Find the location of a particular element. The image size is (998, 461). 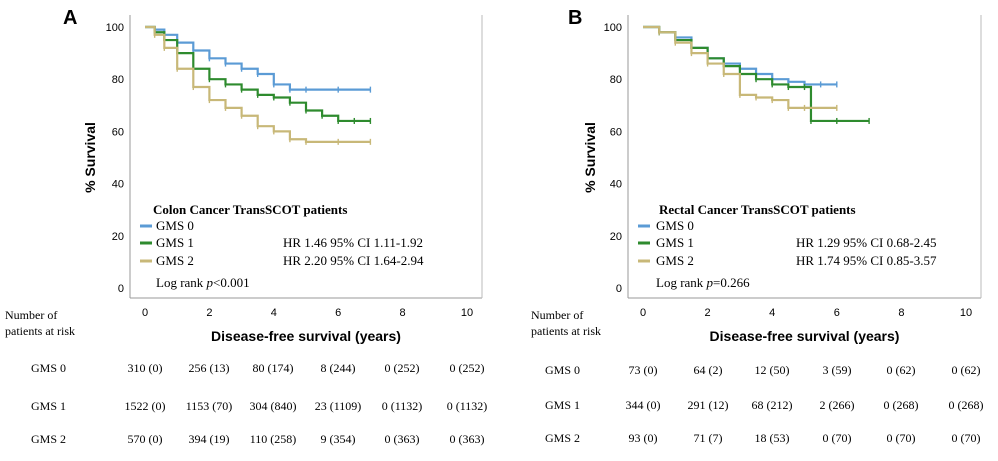

hazard-ratio-gms-2: HR 2.20 95% CI 1.64-2.94 is located at coordinates (353, 260).